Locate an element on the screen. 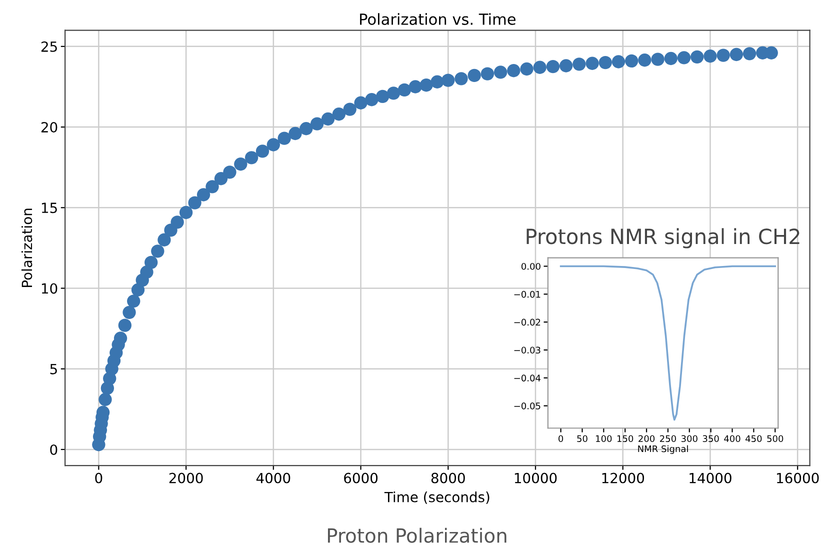 The width and height of the screenshot is (834, 551). chart-title: Protons NMR signal in CH2 is located at coordinates (663, 238).